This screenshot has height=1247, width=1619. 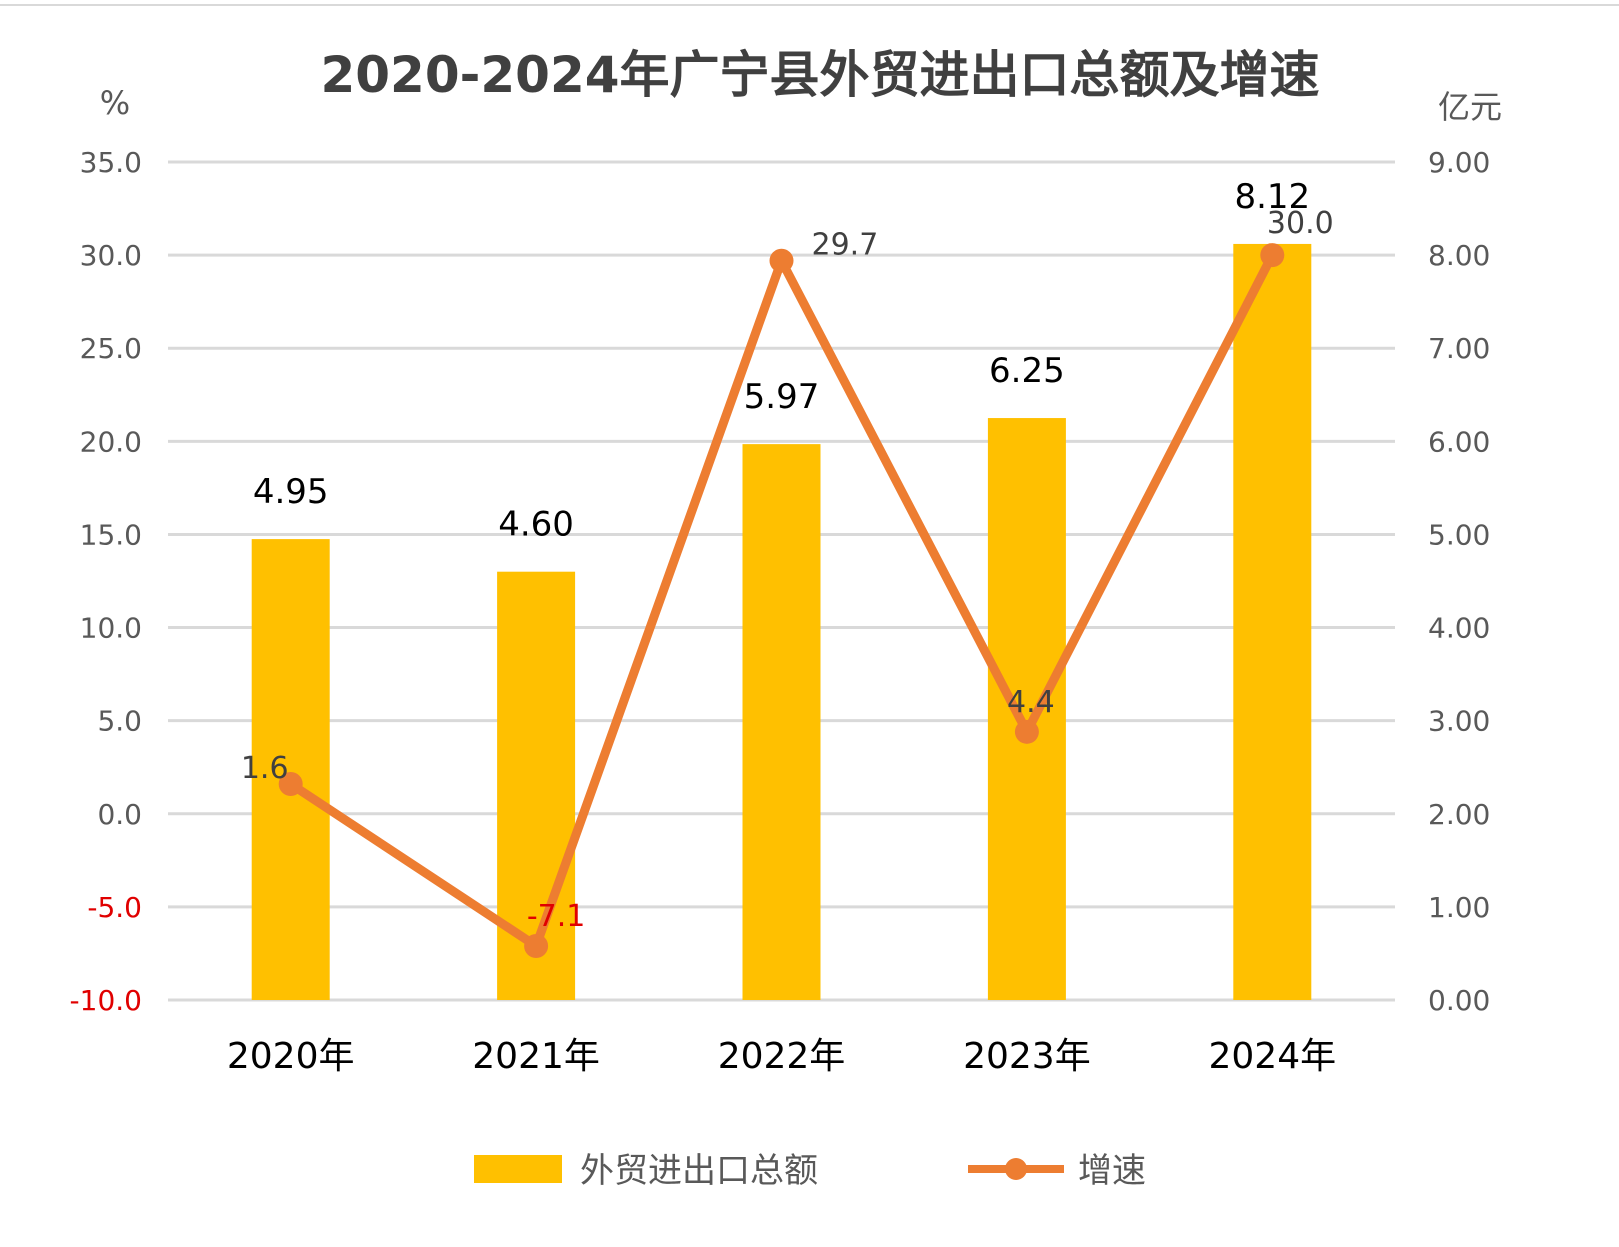 What do you see at coordinates (1459, 814) in the screenshot?
I see `right-axis-tick-label: 2.00` at bounding box center [1459, 814].